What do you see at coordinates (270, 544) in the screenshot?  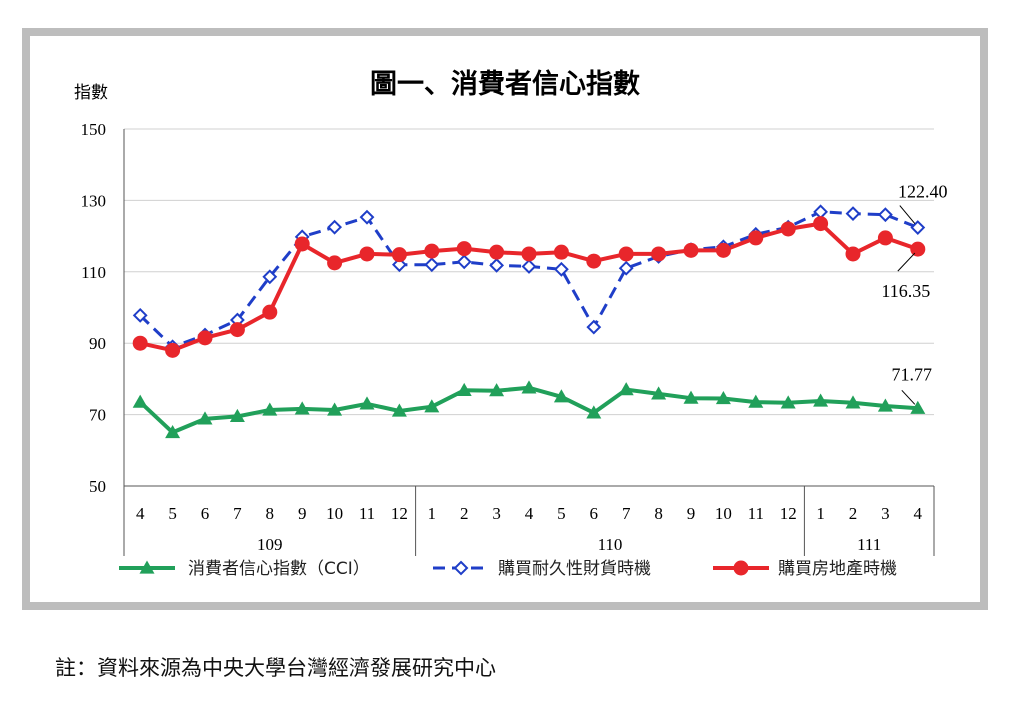 I see `year-label: 109` at bounding box center [270, 544].